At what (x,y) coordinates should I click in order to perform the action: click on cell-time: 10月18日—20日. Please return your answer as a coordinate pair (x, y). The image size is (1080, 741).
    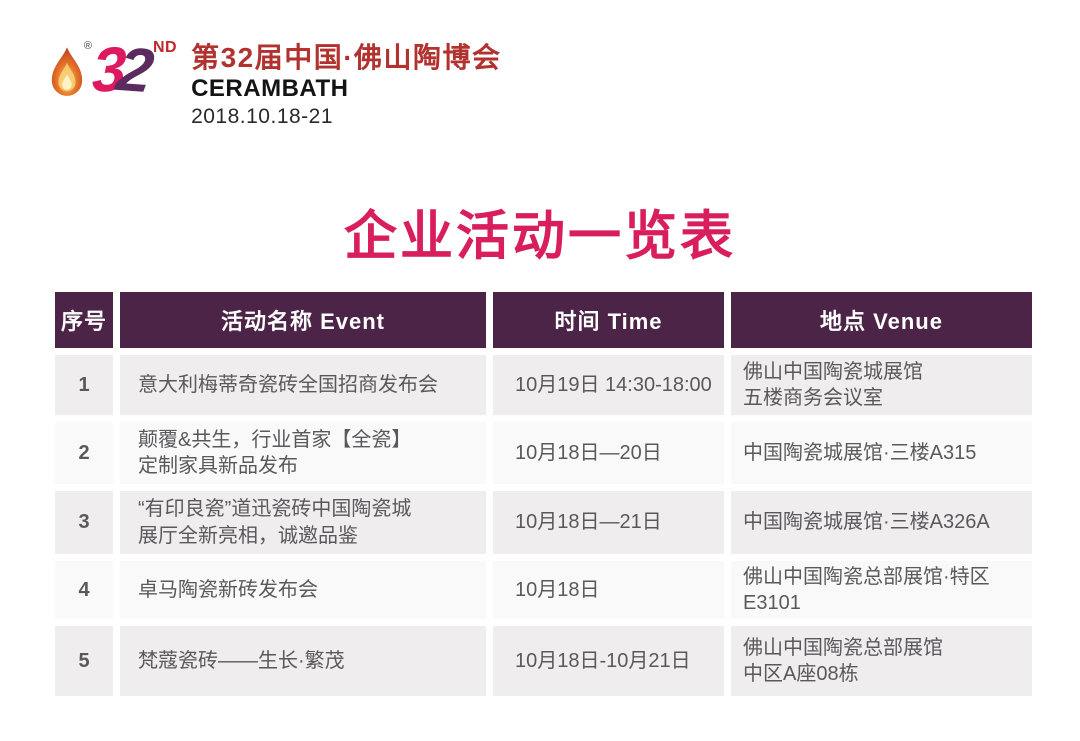
    Looking at the image, I should click on (608, 453).